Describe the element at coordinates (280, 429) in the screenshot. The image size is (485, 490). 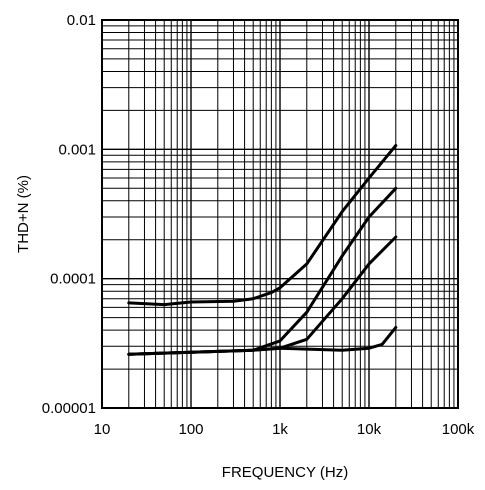
I see `x-tick-label: 1k` at that location.